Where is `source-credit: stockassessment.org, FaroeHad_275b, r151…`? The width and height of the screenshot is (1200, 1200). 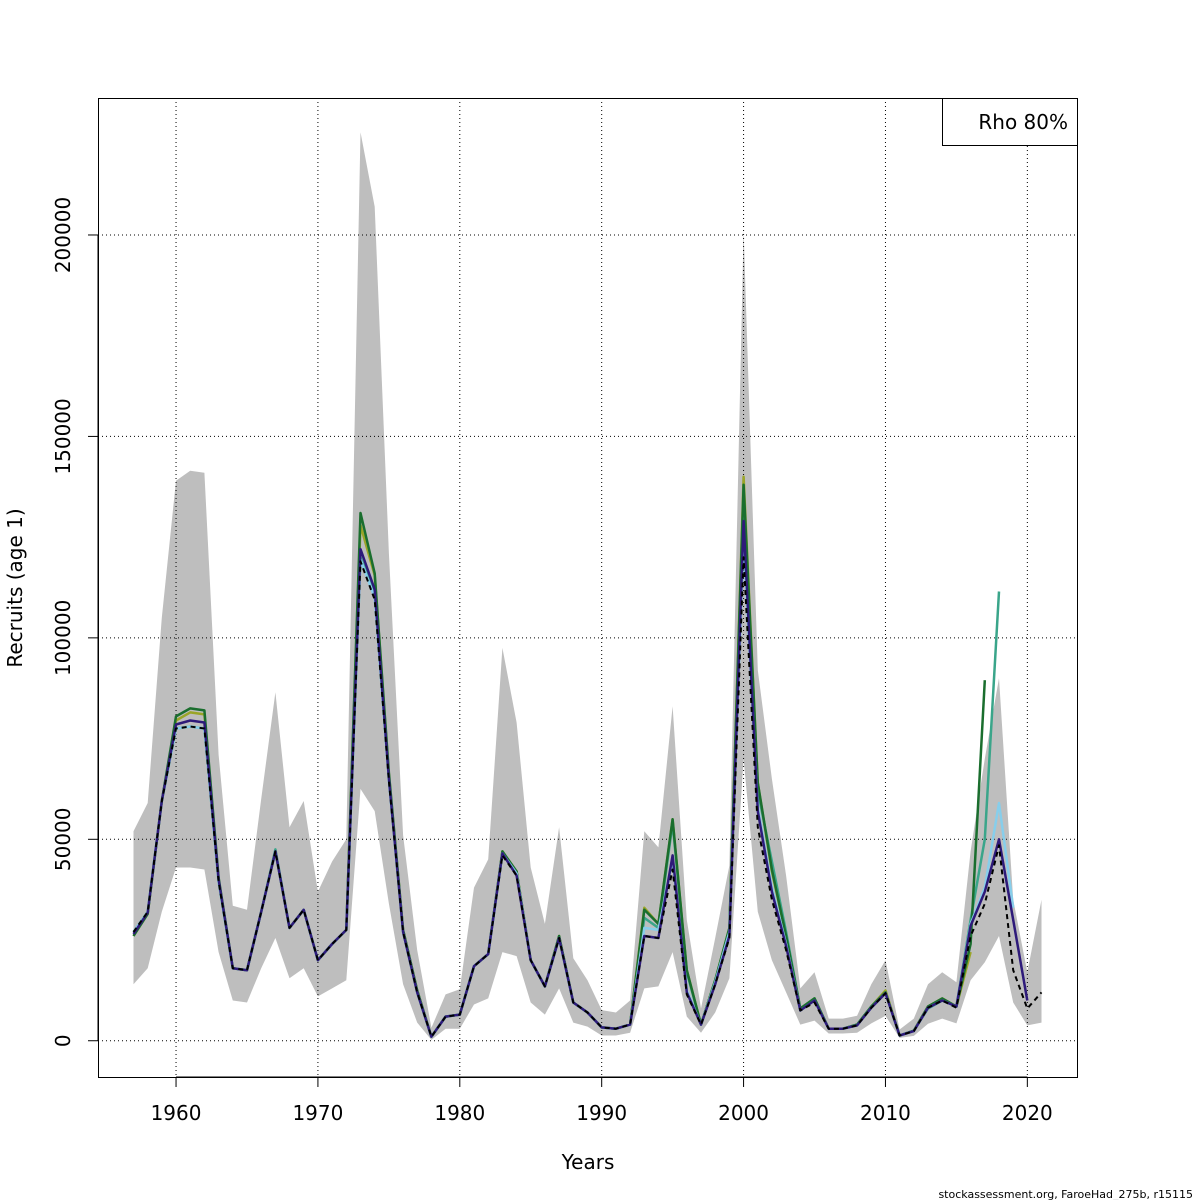 source-credit: stockassessment.org, FaroeHad_275b, r151… is located at coordinates (1065, 1194).